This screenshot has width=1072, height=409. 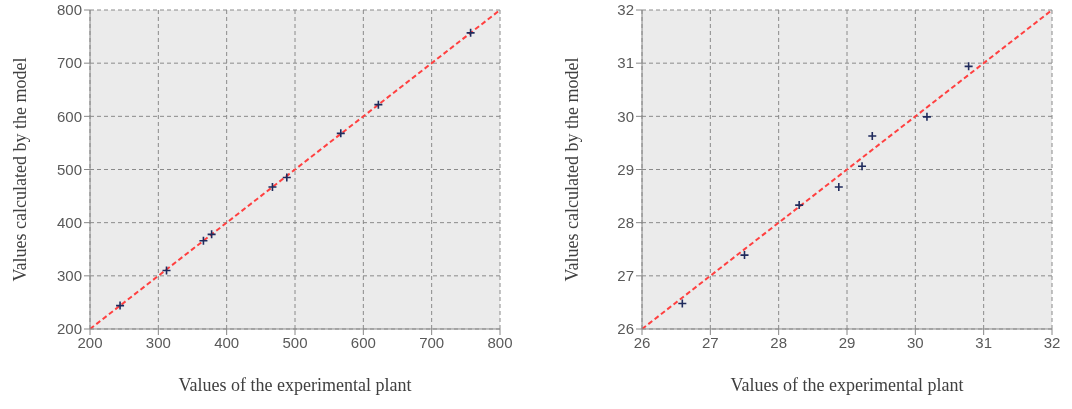 What do you see at coordinates (625, 116) in the screenshot?
I see `y-tick-label: 30` at bounding box center [625, 116].